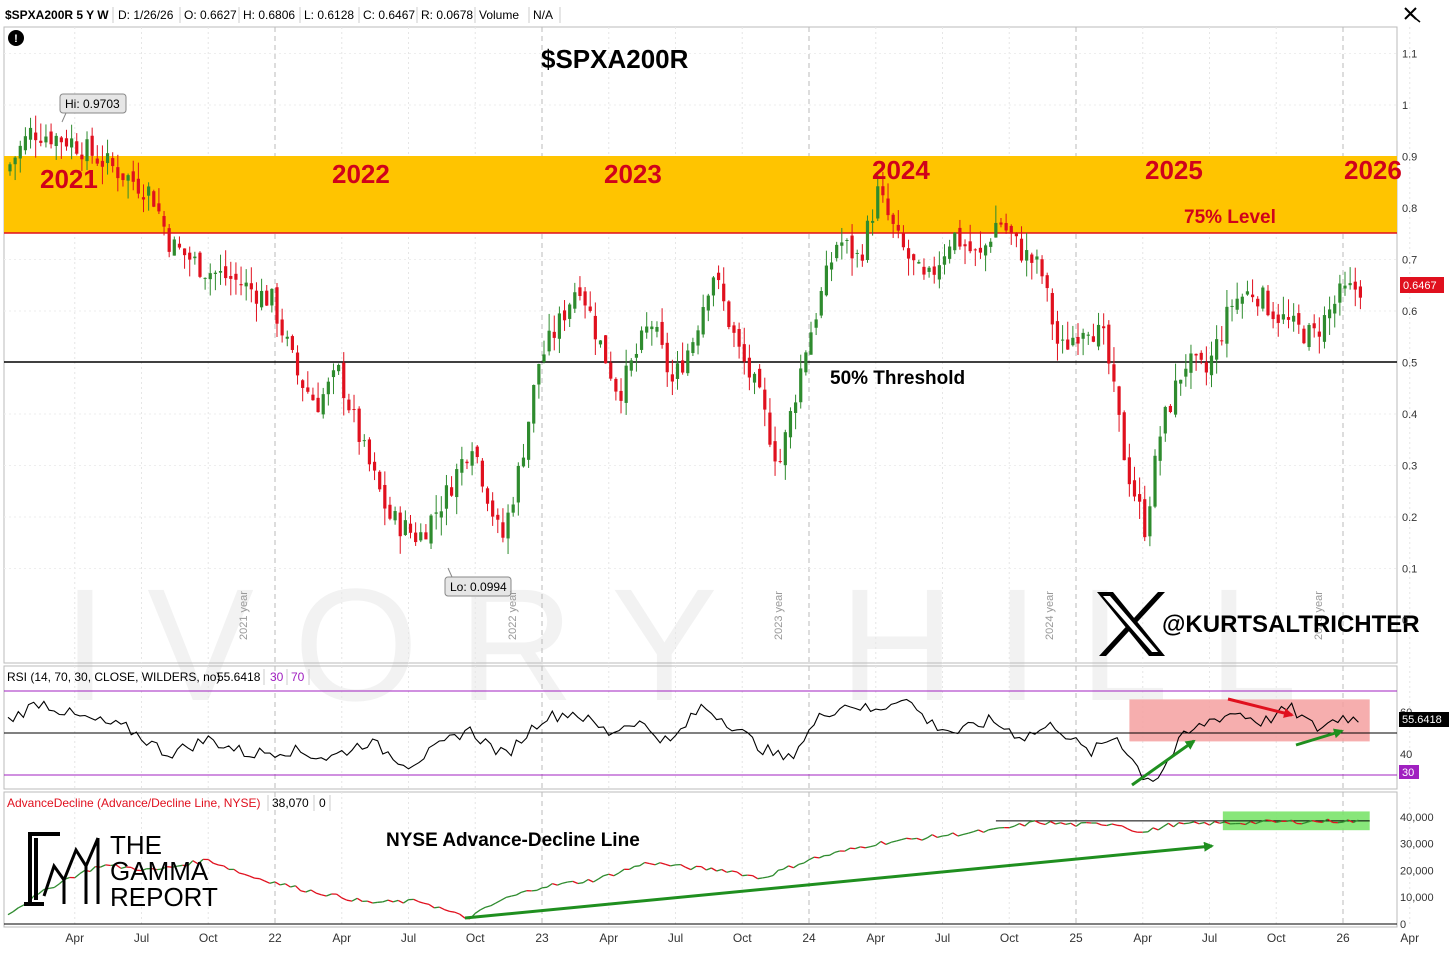  I want to click on logo-line: REPORT, so click(164, 897).